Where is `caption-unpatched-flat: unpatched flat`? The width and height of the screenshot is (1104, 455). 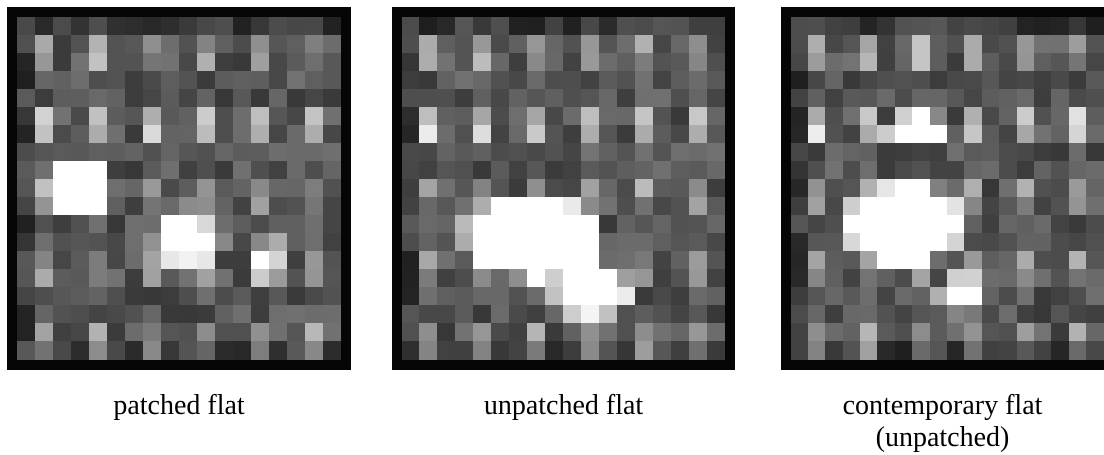
caption-unpatched-flat: unpatched flat is located at coordinates (563, 406).